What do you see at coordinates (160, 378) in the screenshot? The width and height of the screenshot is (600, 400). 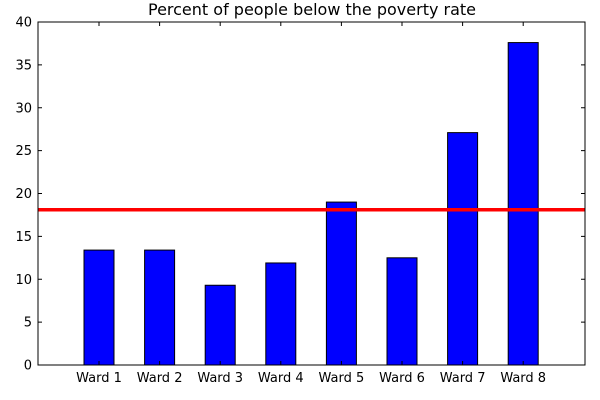 I see `x-tick-label: Ward 2` at bounding box center [160, 378].